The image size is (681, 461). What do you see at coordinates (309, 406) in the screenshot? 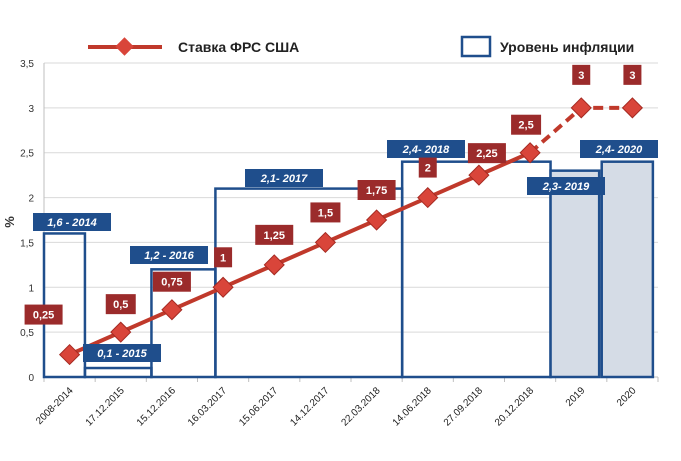
I see `x-tick-label: 14.12.2017` at bounding box center [309, 406].